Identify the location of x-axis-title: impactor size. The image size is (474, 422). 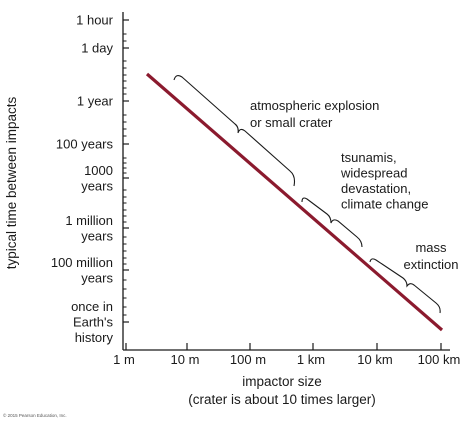
(282, 381).